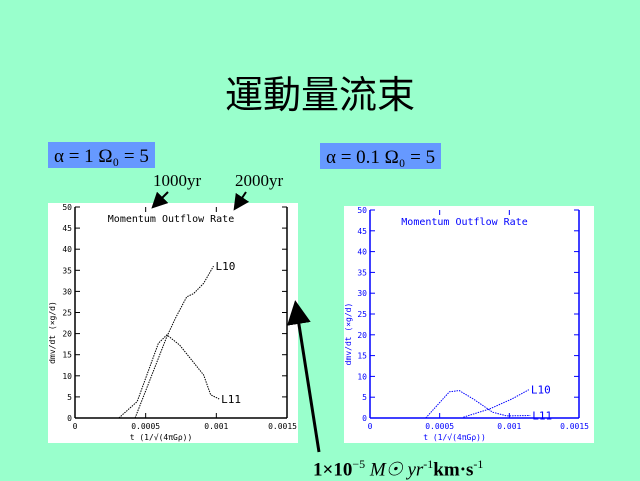  I want to click on unit-label: 1×10−5 M☉ yr-1km·s-1, so click(398, 467).